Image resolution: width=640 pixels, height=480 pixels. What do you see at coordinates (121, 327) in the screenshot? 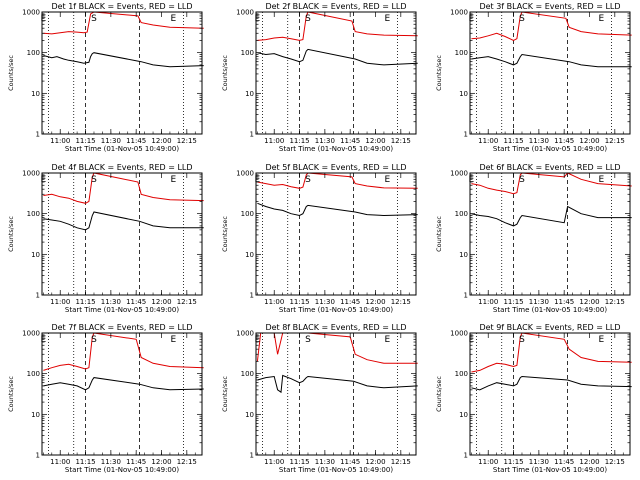
I see `chart-title: Det 7f BLACK = Events, RED = LLD` at bounding box center [121, 327].